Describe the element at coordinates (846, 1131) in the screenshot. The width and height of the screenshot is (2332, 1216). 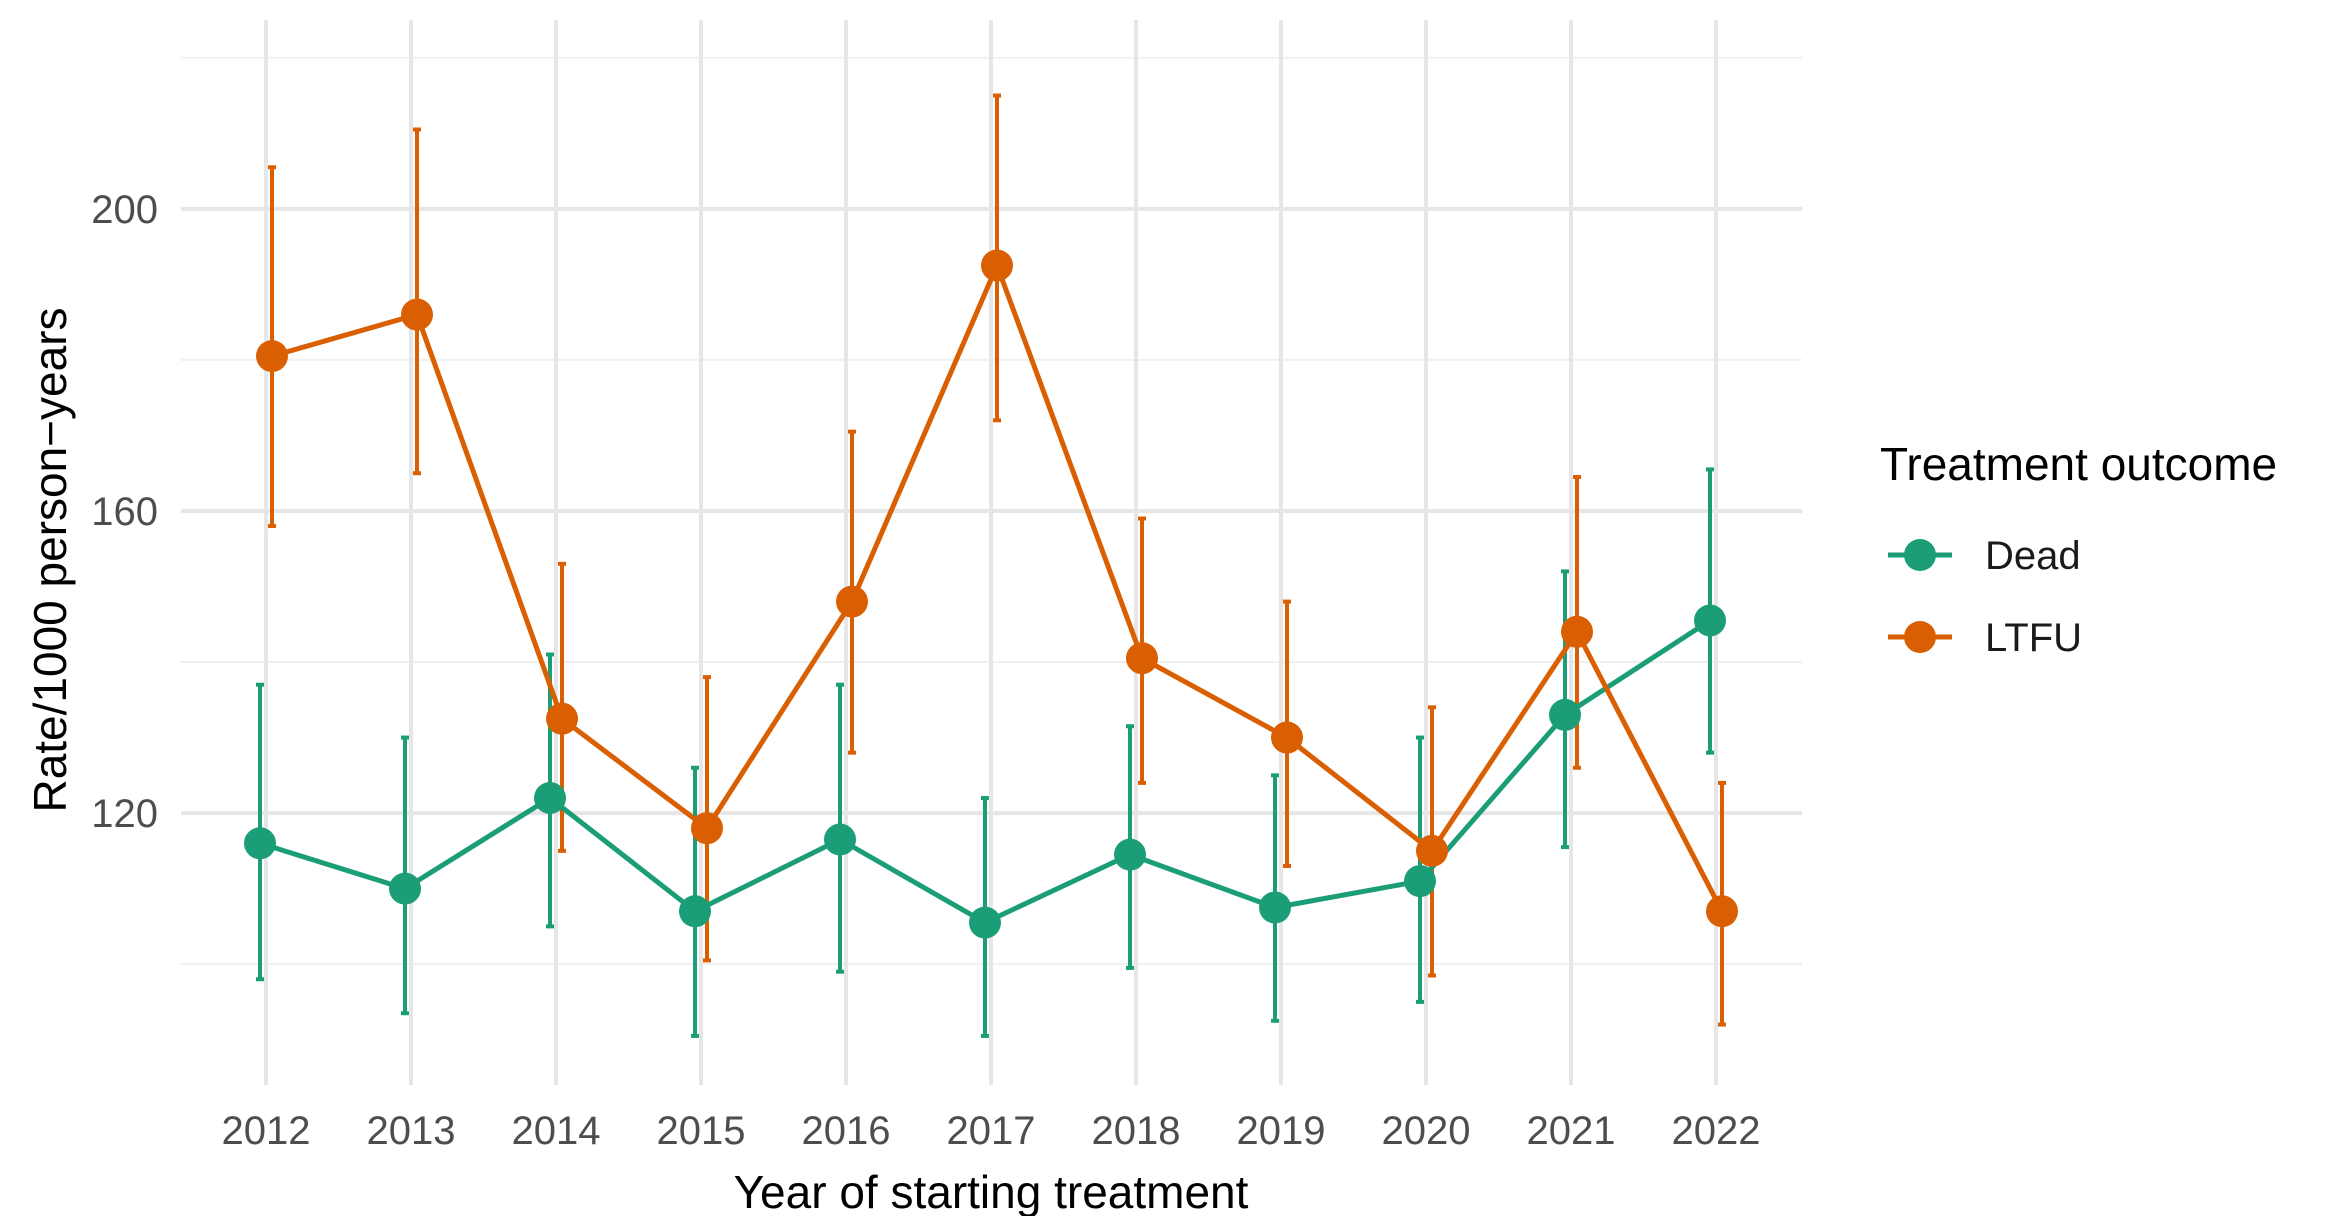
I see `x-tick-label: 2016` at that location.